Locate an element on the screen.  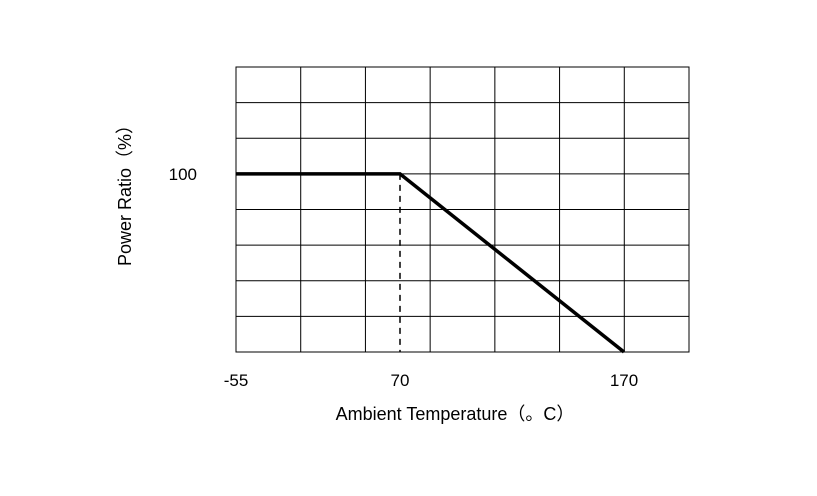
y-tick-label: 100 is located at coordinates (183, 174).